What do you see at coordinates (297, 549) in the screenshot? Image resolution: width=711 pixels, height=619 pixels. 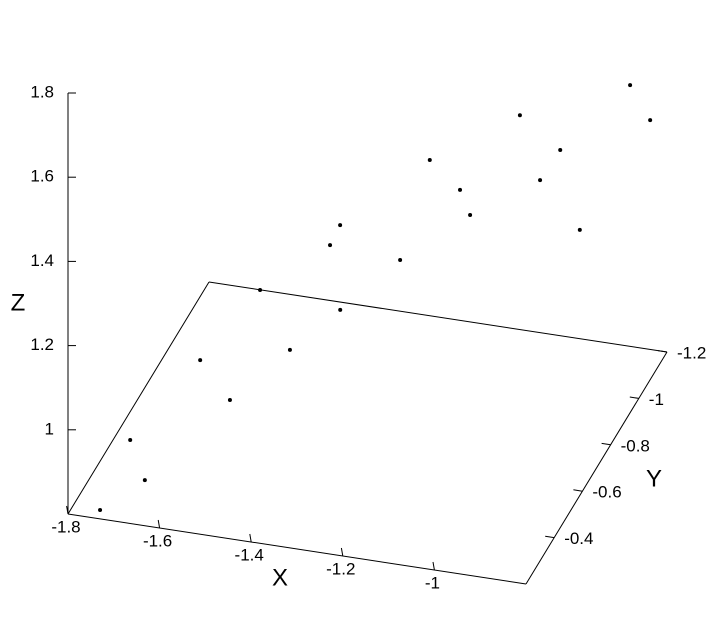 I see `x-axis-line` at bounding box center [297, 549].